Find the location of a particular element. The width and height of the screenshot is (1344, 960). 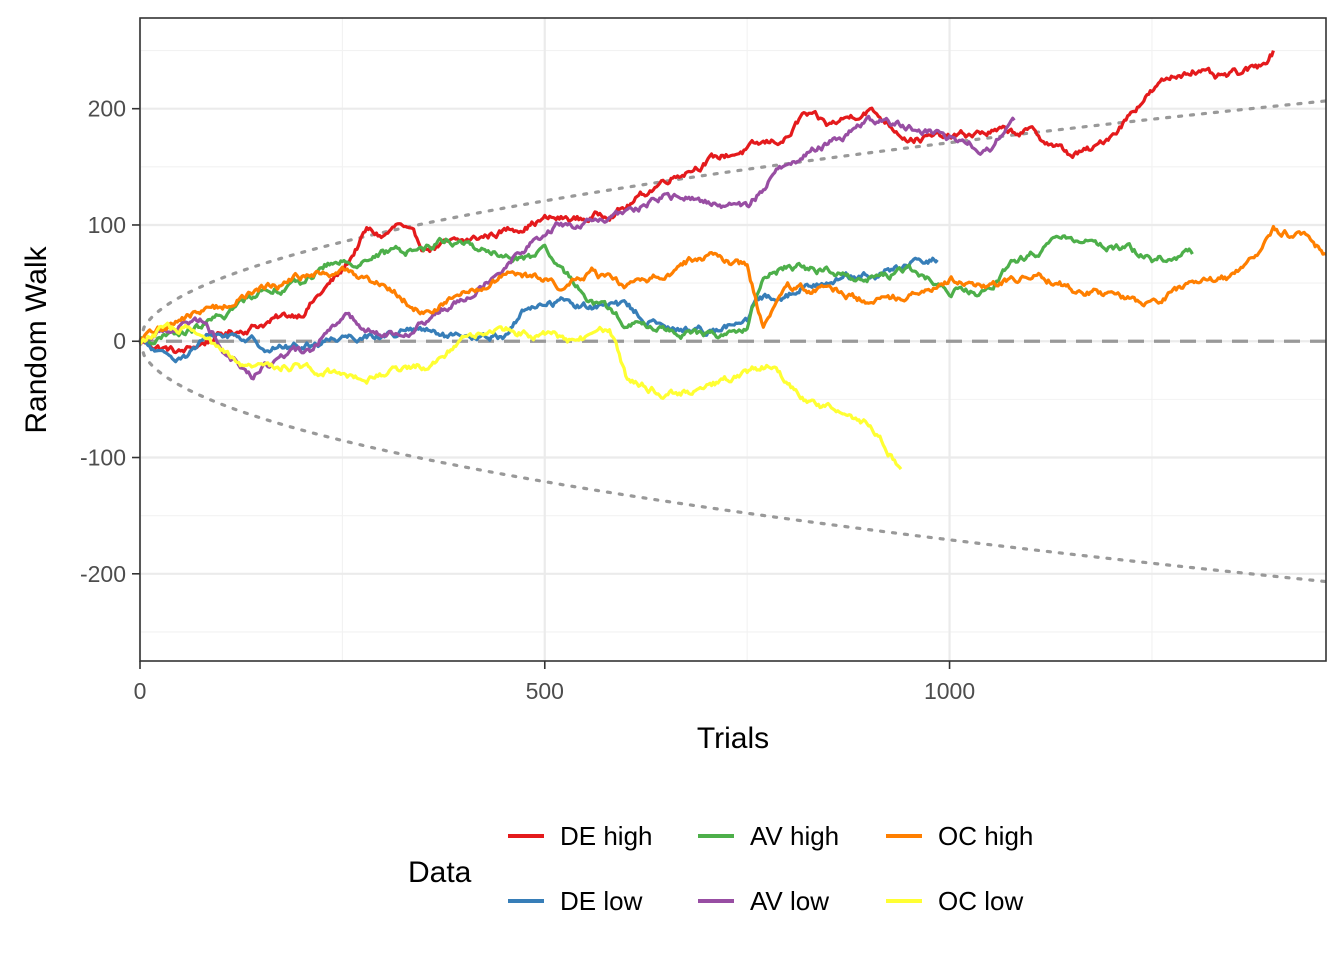

y-tick-label: 0 is located at coordinates (119, 341).